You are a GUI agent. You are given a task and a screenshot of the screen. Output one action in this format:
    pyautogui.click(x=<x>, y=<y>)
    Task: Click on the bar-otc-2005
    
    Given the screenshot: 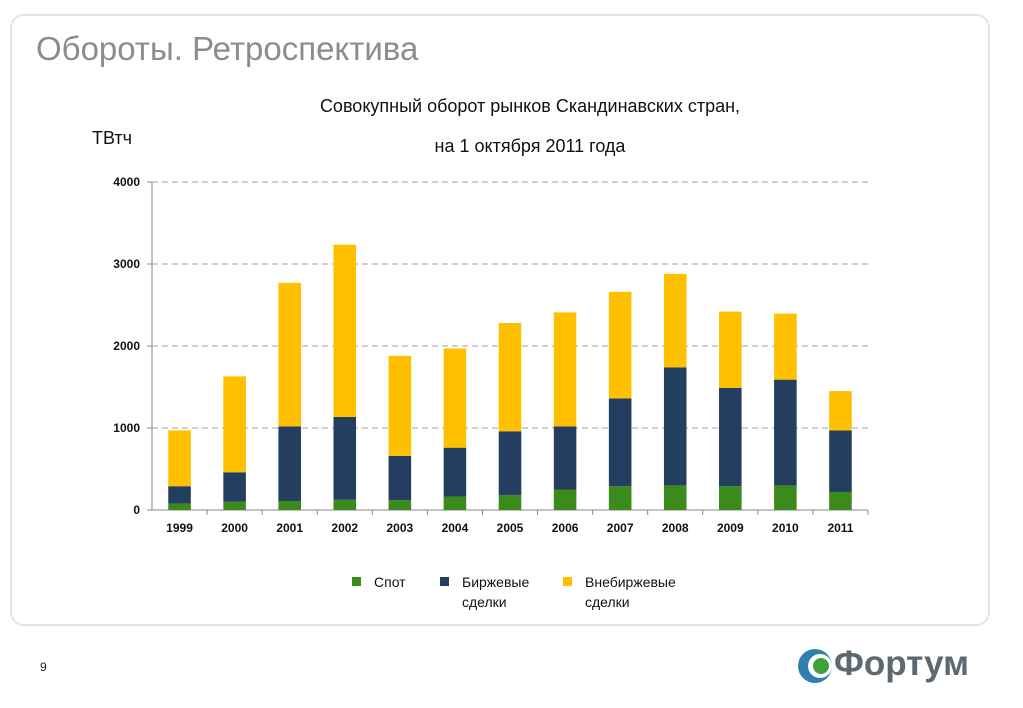 What is the action you would take?
    pyautogui.click(x=510, y=377)
    